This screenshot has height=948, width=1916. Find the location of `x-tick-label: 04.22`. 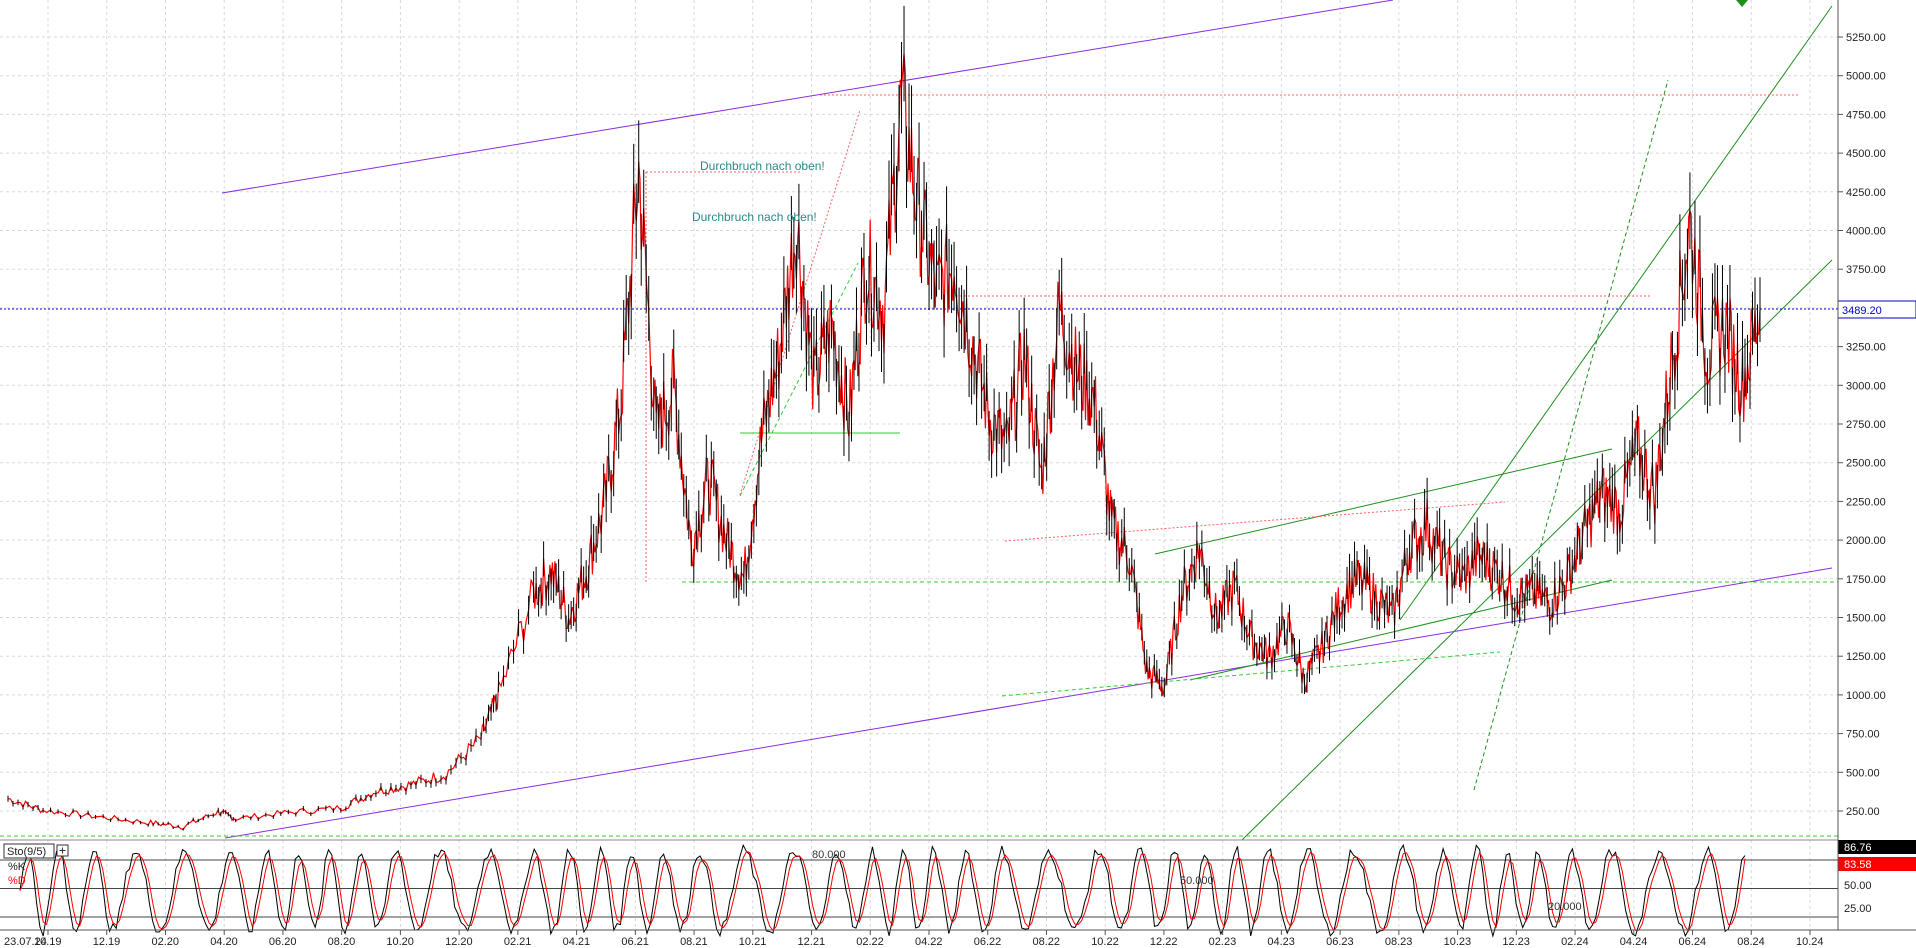

x-tick-label: 04.22 is located at coordinates (929, 942).